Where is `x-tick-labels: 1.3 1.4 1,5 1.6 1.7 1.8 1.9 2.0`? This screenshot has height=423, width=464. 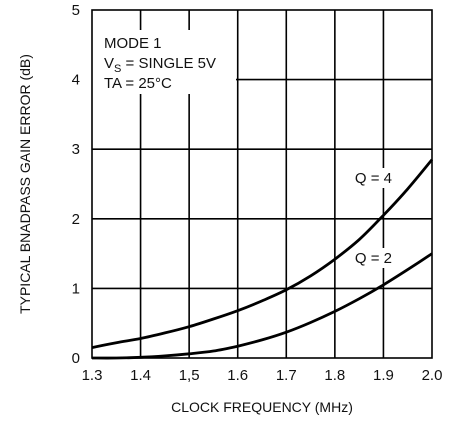 x-tick-labels: 1.3 1.4 1,5 1.6 1.7 1.8 1.9 2.0 is located at coordinates (262, 375).